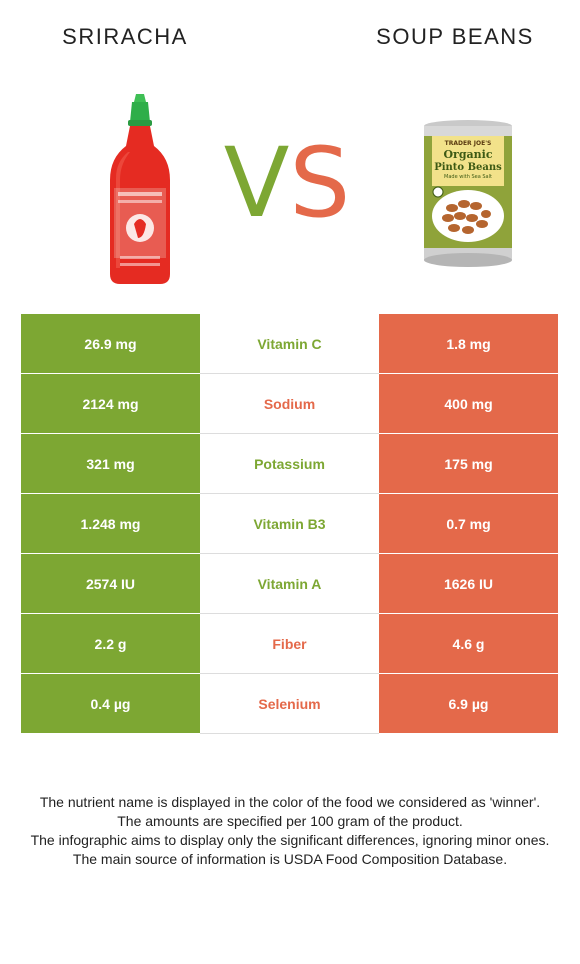 The image size is (580, 964). I want to click on nutrient-name: Vitamin C, so click(289, 344).